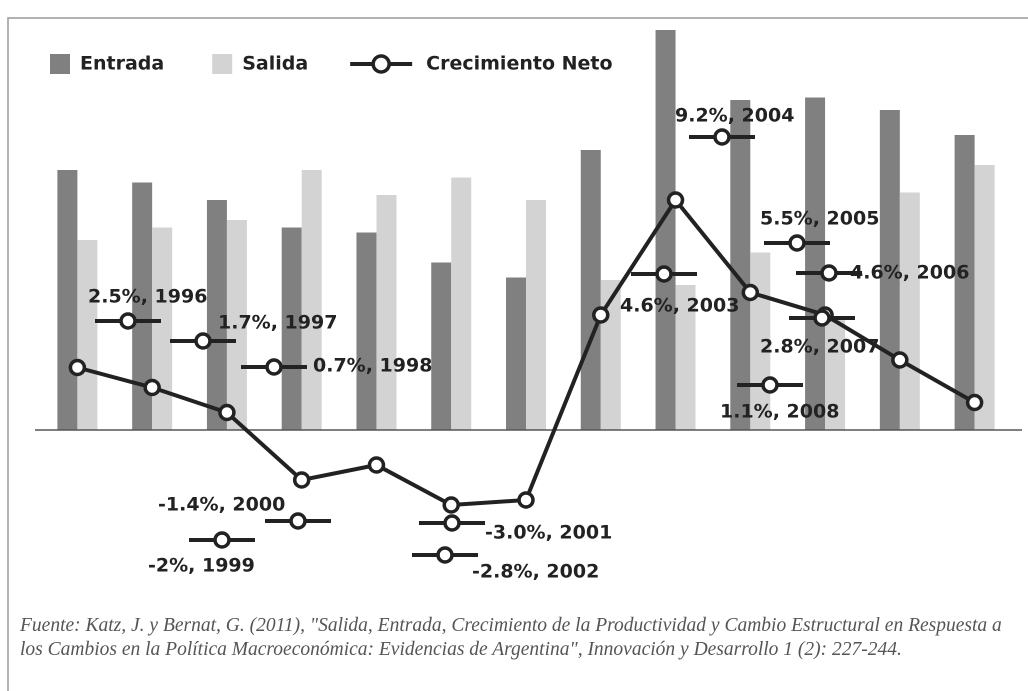 The height and width of the screenshot is (691, 1028). Describe the element at coordinates (372, 366) in the screenshot. I see `value-label: 0.7%, 1998` at that location.